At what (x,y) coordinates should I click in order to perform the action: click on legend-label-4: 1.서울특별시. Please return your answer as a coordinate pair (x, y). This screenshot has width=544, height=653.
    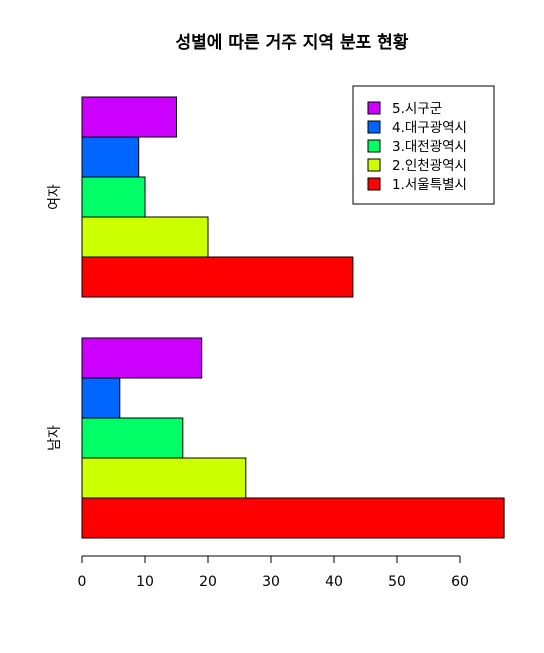
    Looking at the image, I should click on (429, 185).